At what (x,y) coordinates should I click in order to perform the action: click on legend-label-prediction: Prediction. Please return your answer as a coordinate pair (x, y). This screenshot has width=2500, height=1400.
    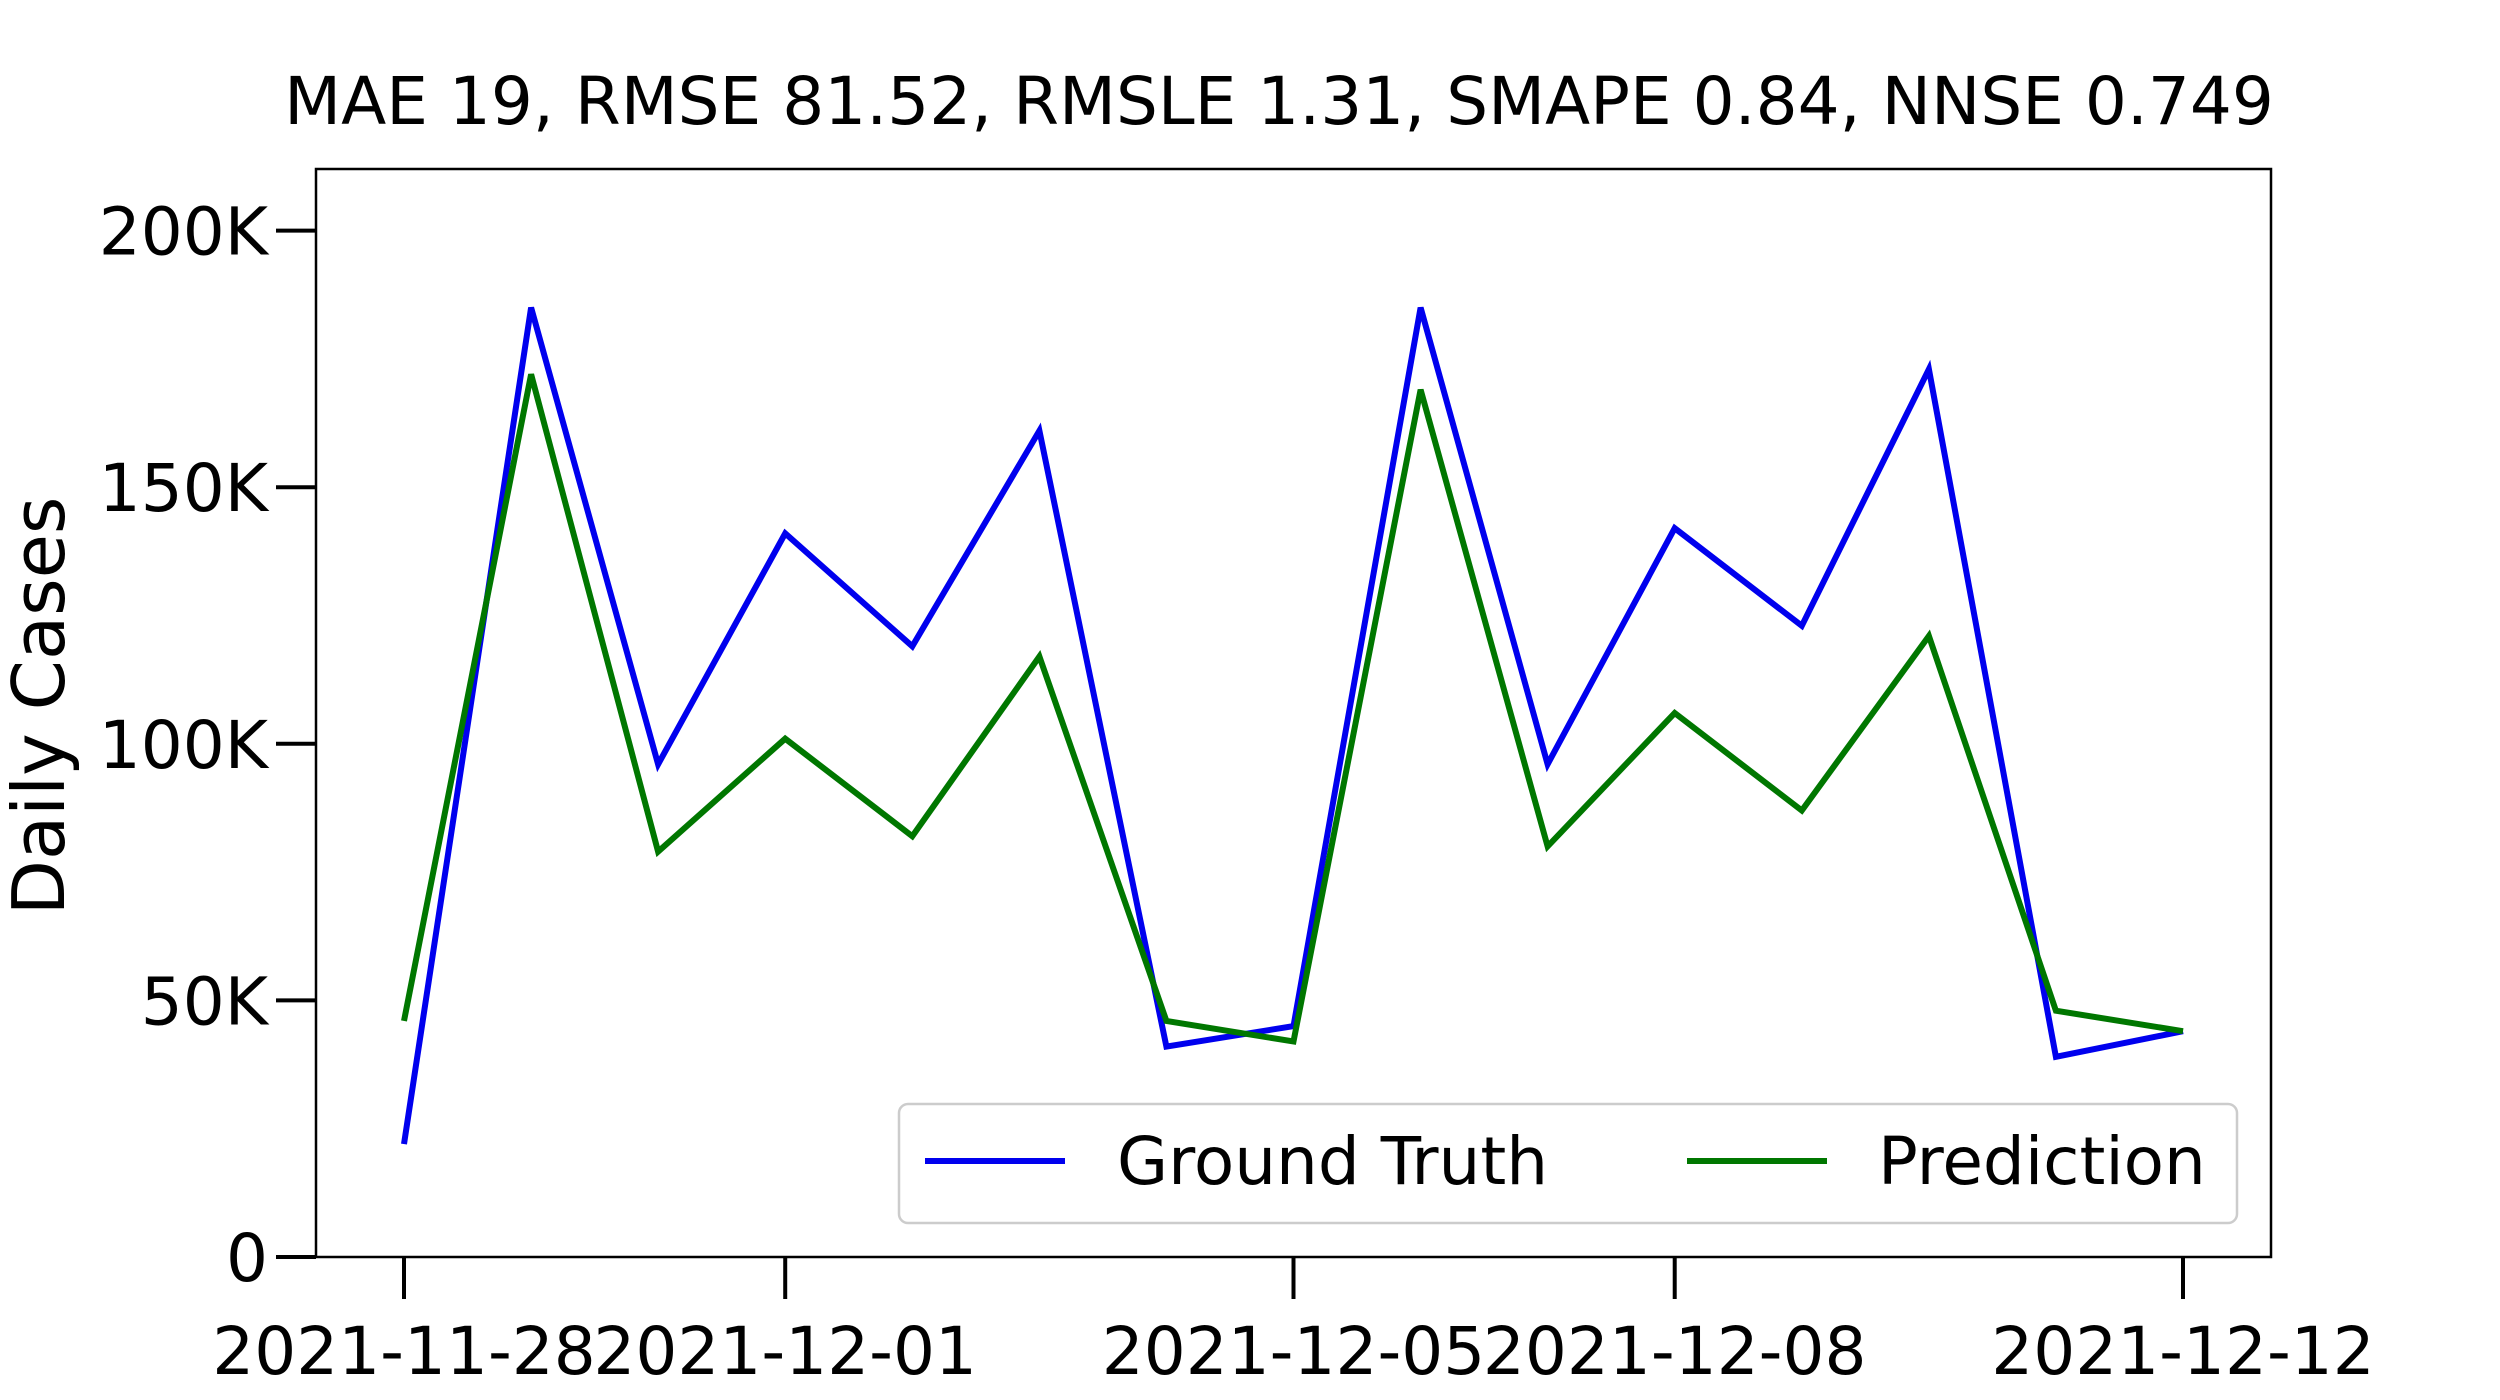
    Looking at the image, I should click on (2042, 1161).